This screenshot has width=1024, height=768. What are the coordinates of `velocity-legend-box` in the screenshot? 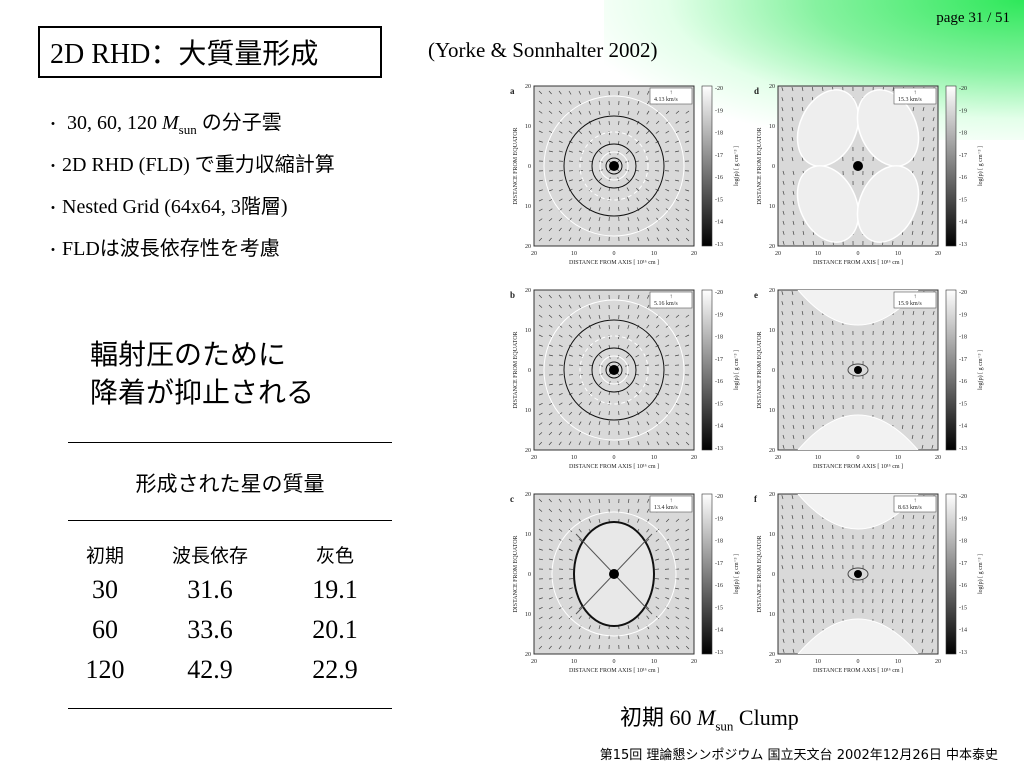 It's located at (671, 300).